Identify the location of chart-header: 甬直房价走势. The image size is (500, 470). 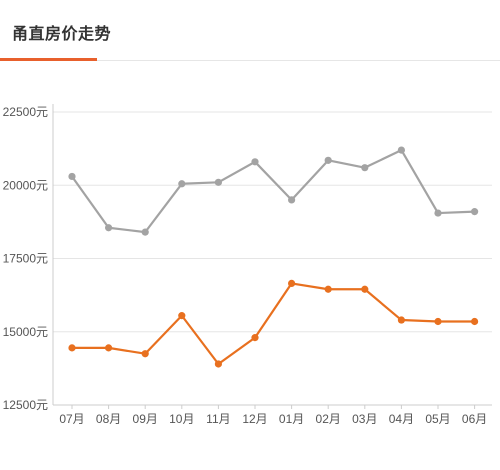
(250, 32).